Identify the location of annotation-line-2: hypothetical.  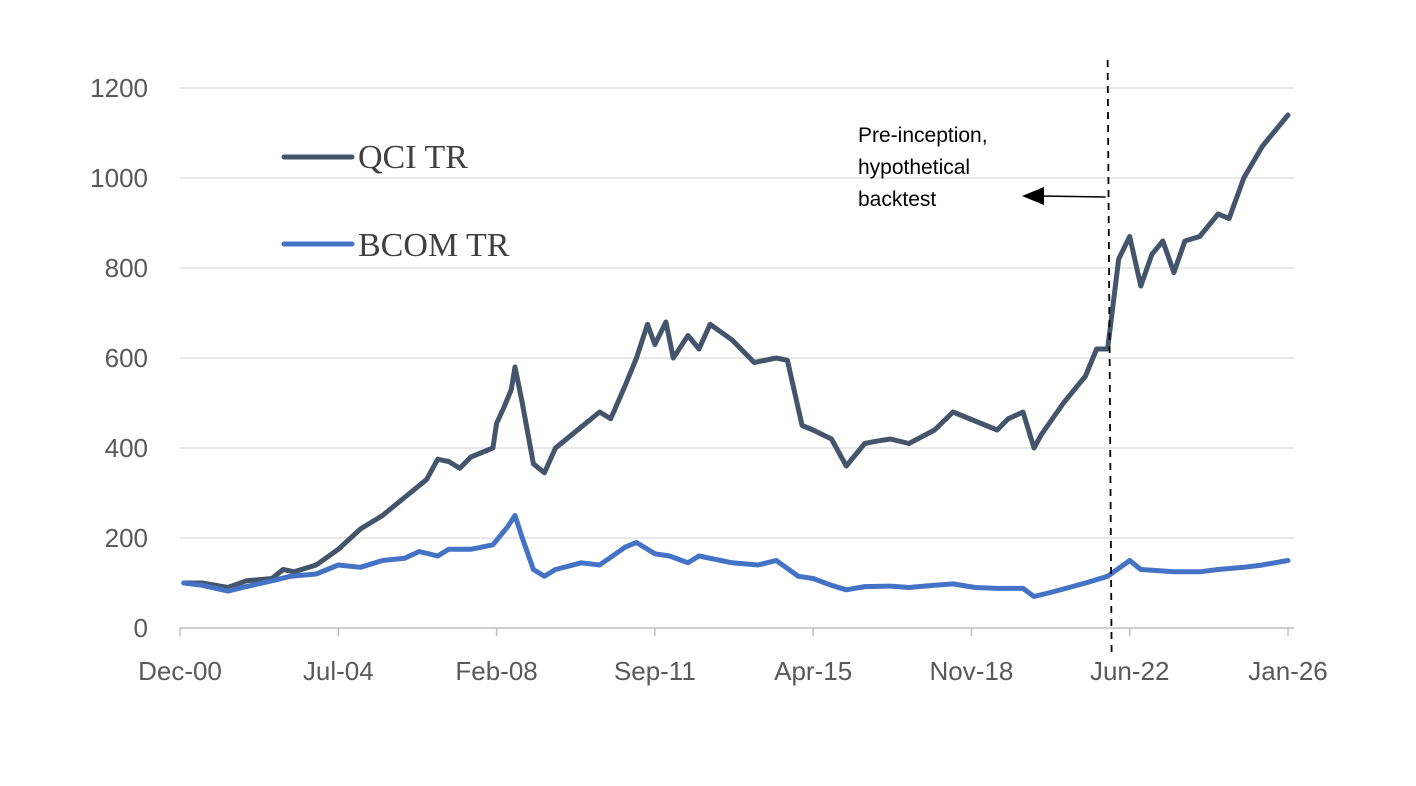
(914, 167).